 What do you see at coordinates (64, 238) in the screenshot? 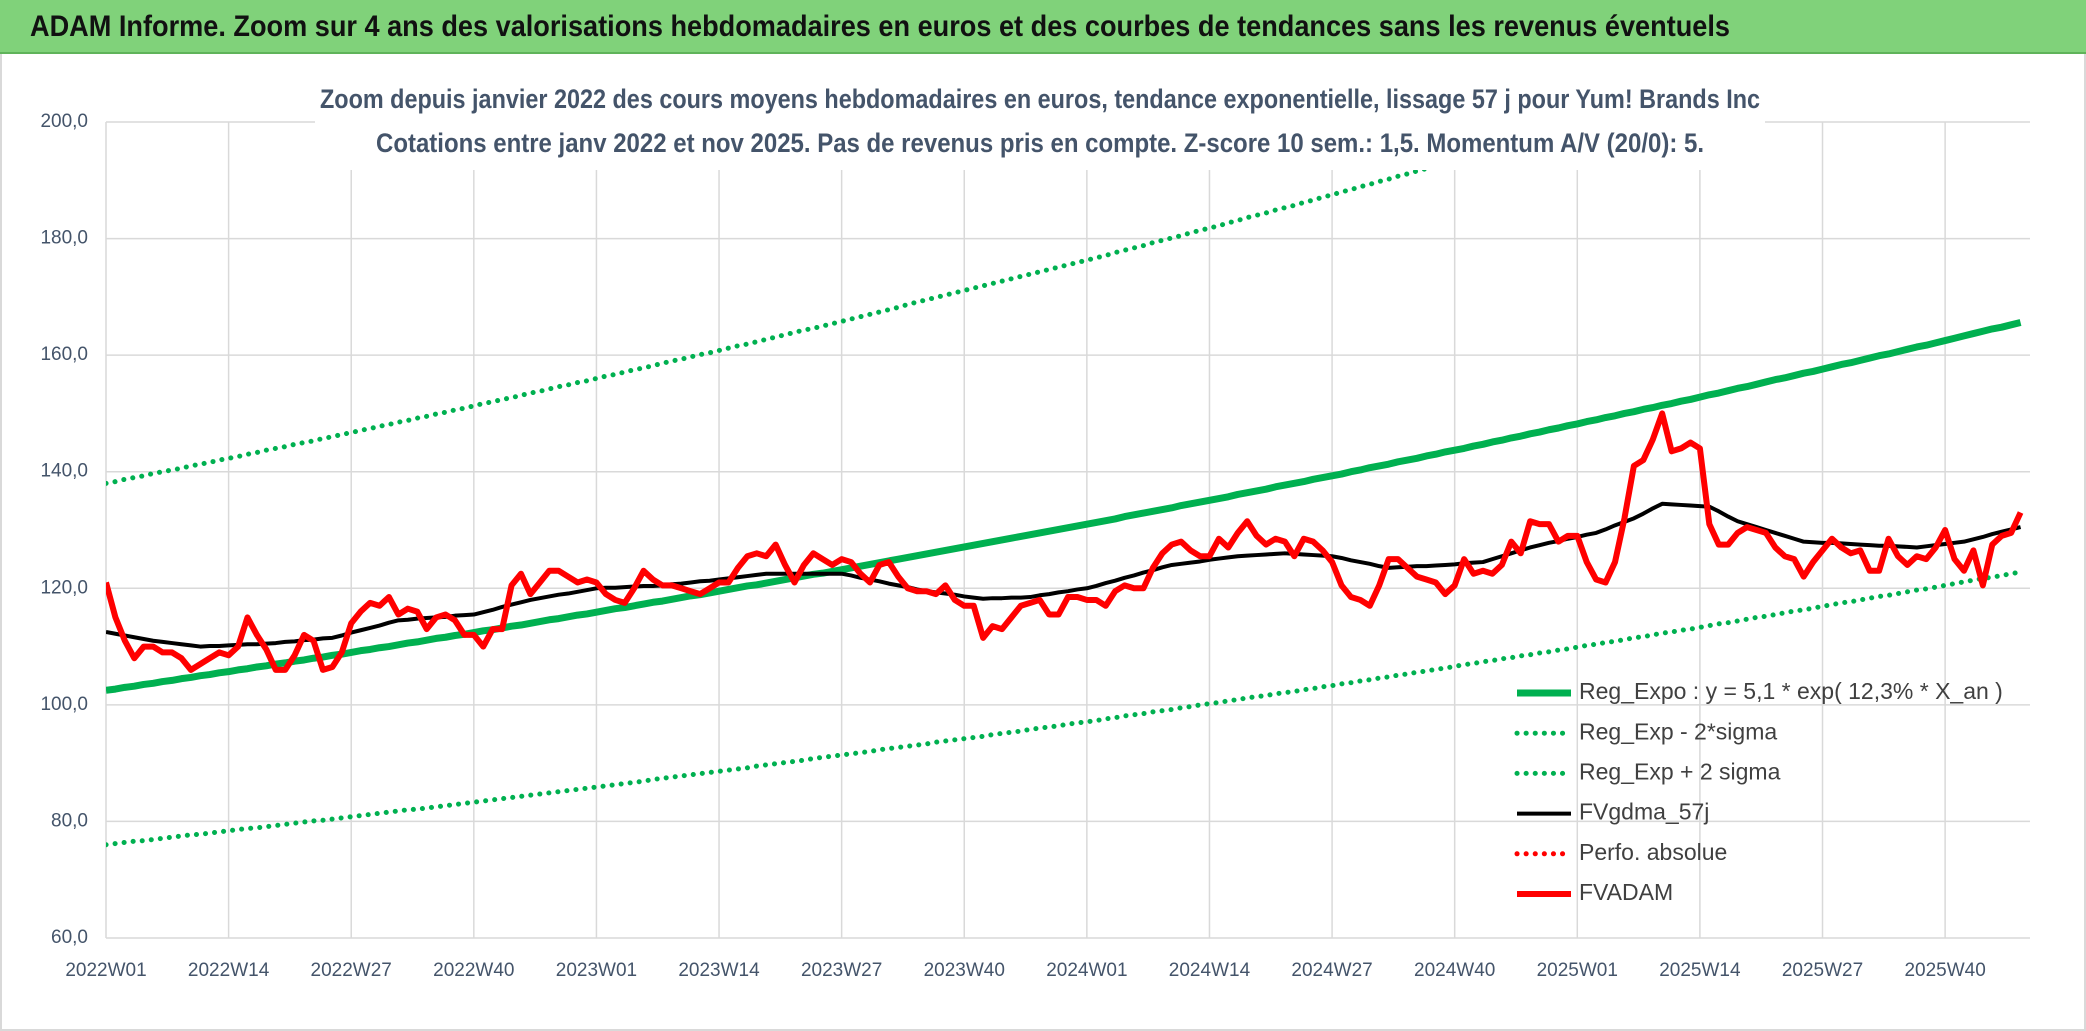
I see `y-tick-label: 180,0` at bounding box center [64, 238].